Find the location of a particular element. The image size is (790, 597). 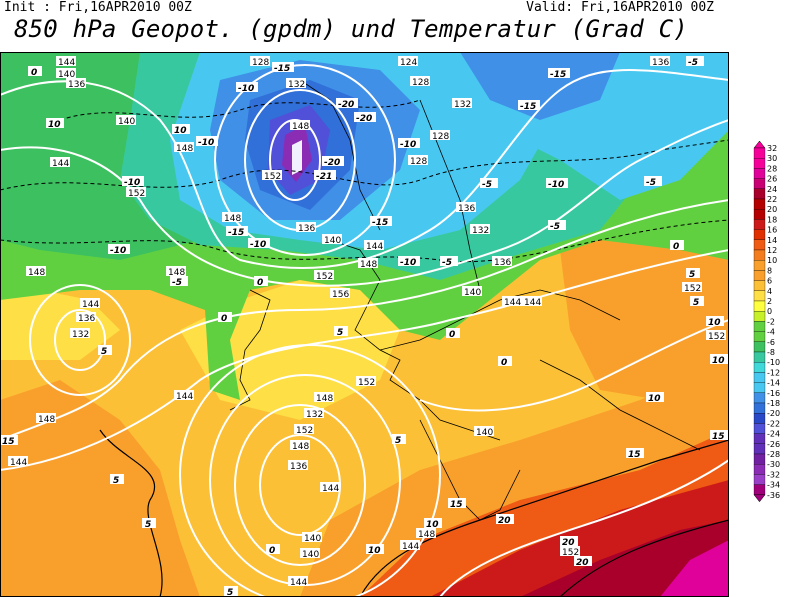

scale-label: 18 is located at coordinates (772, 219).